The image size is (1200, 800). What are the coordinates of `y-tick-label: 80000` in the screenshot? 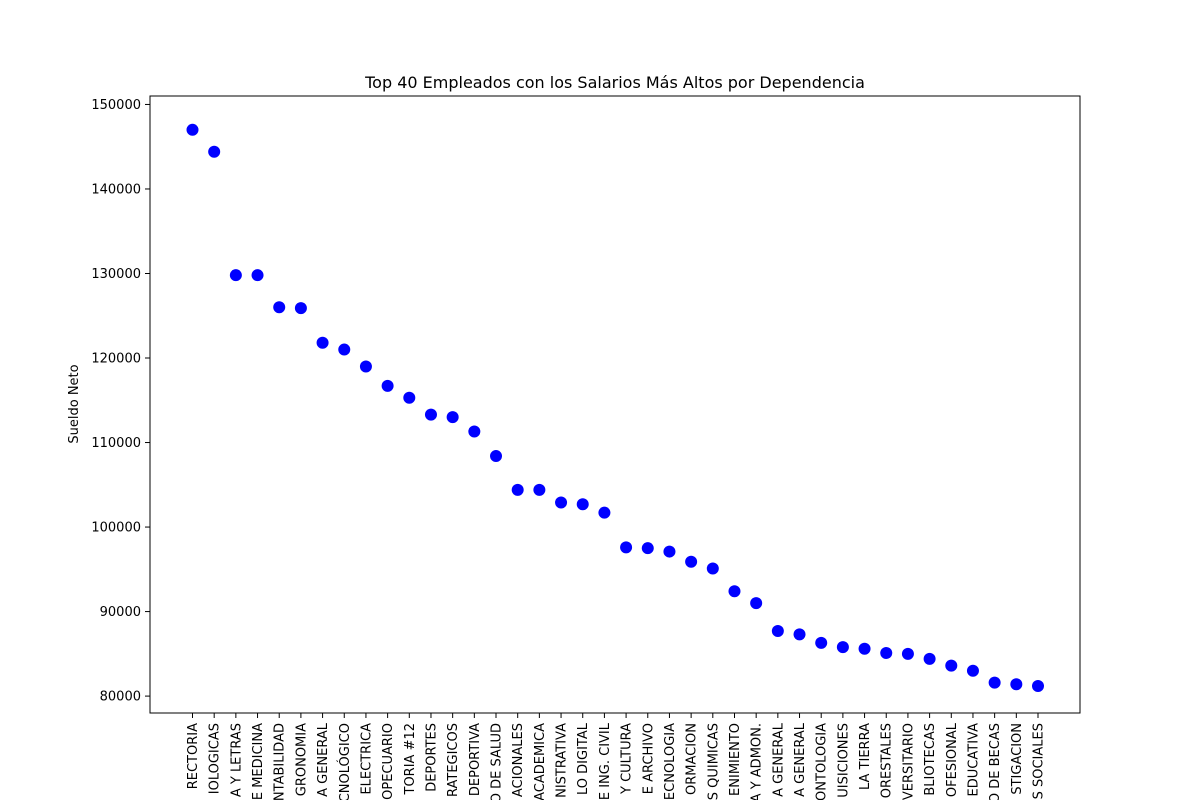 It's located at (120, 697).